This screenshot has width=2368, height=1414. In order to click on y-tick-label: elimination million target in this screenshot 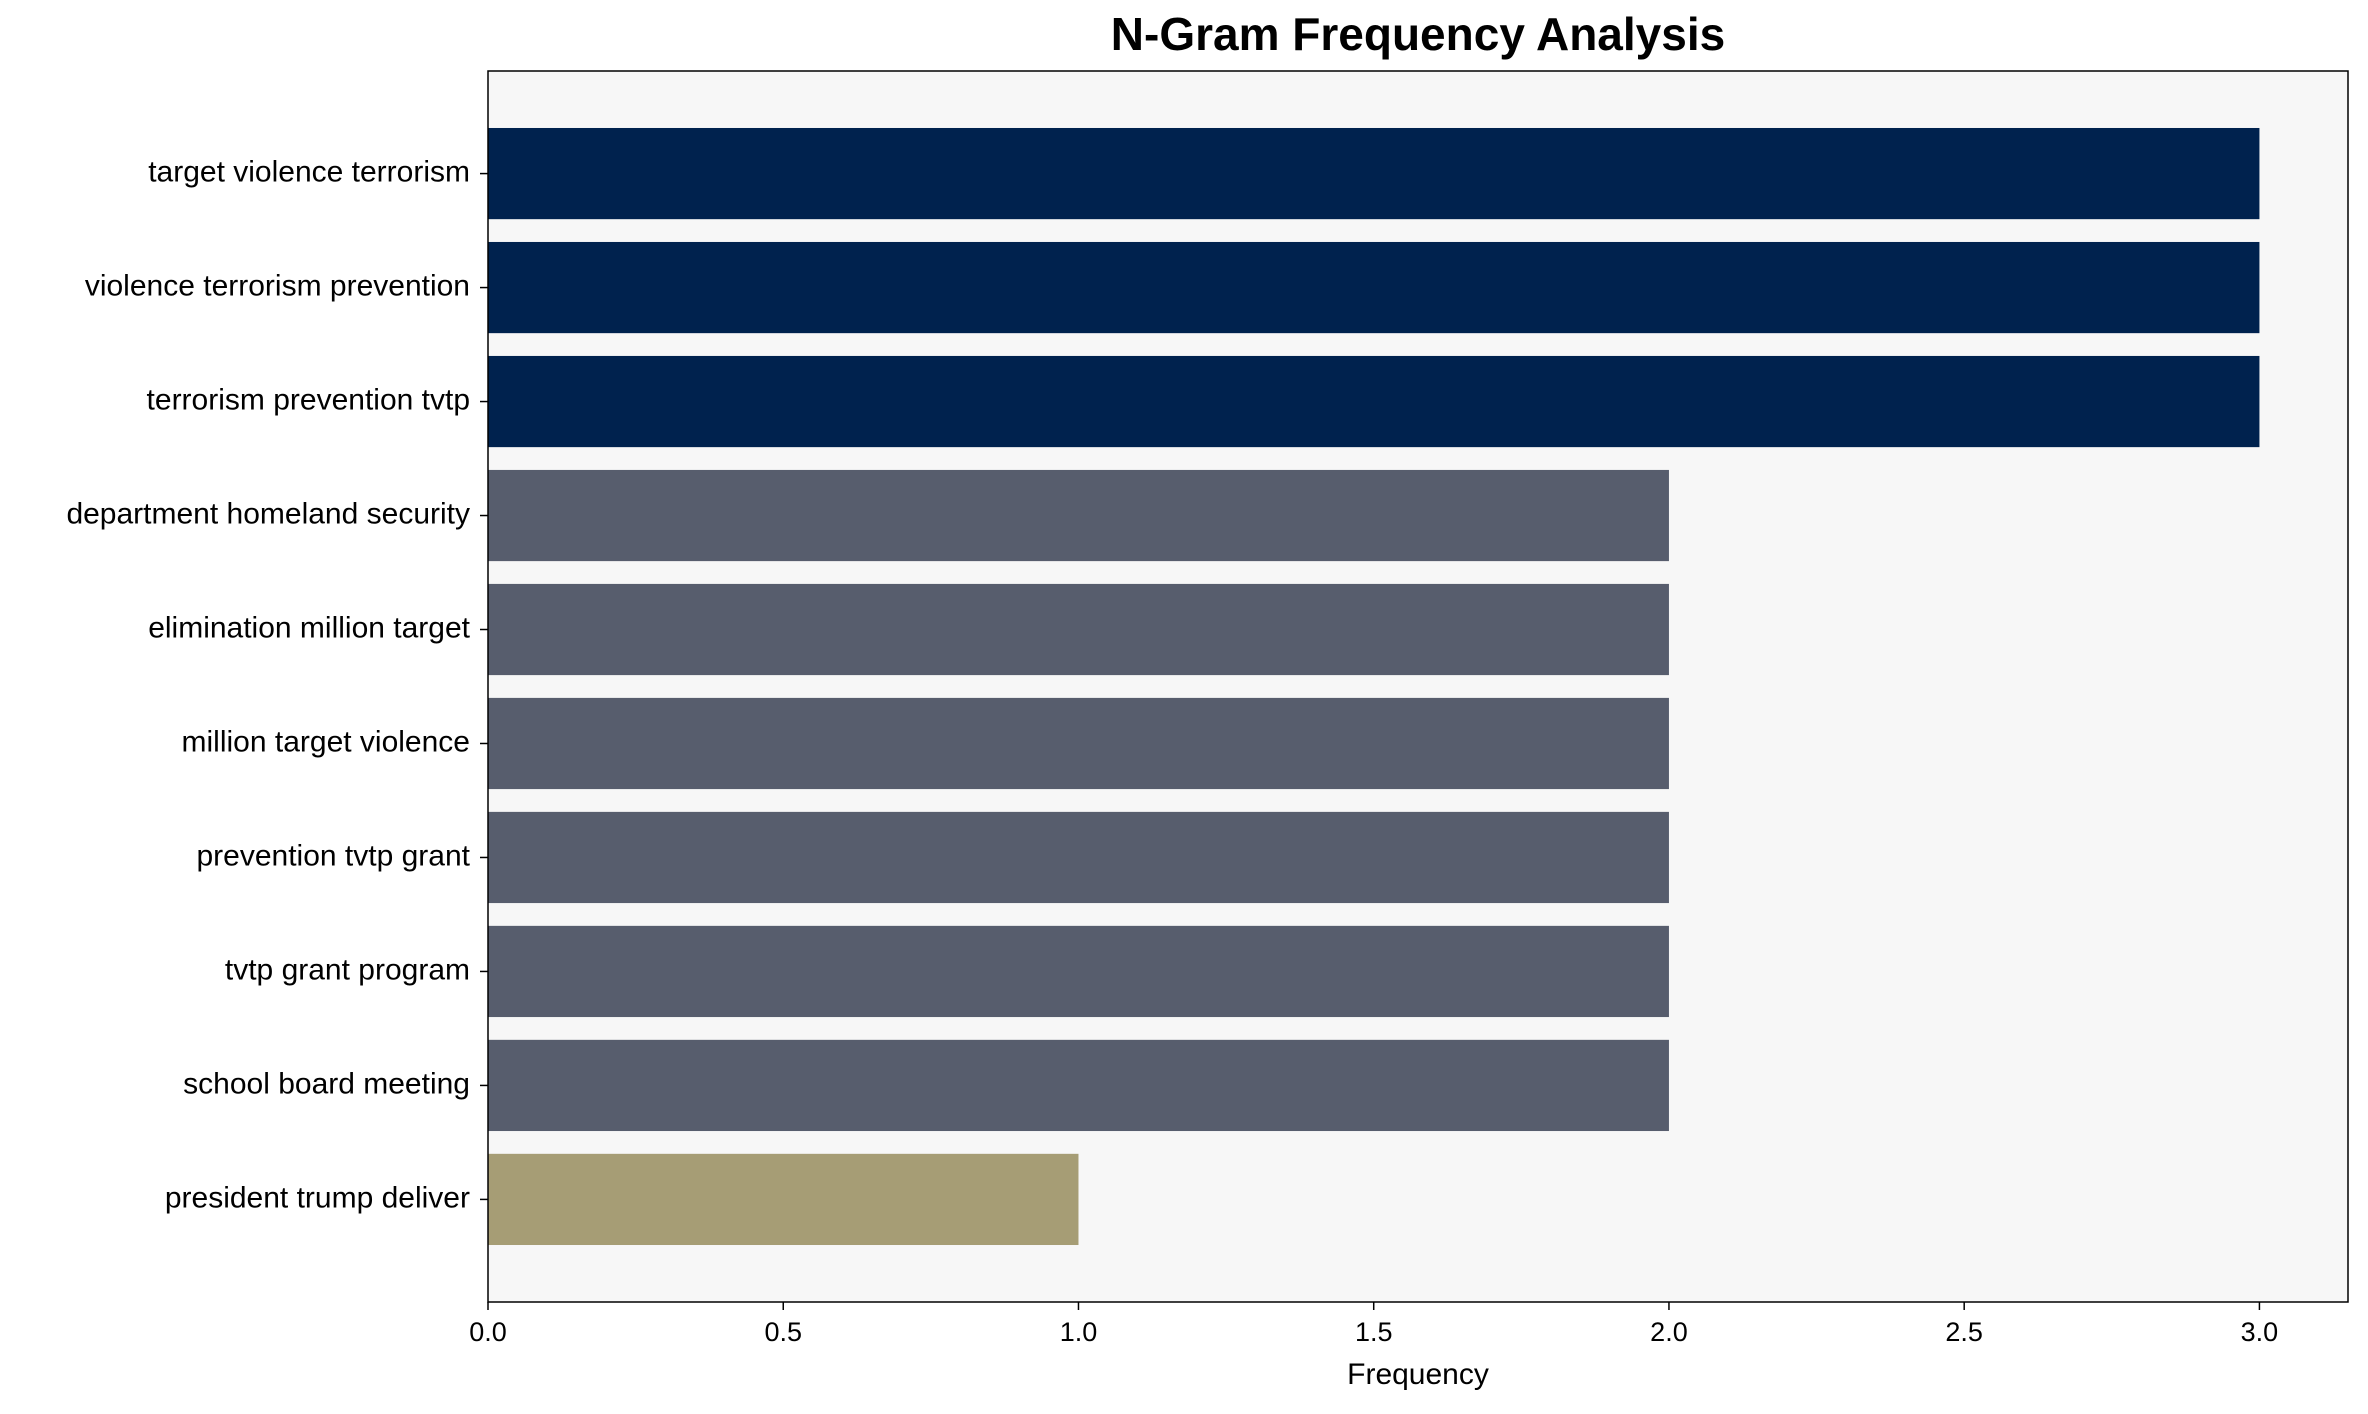, I will do `click(309, 627)`.